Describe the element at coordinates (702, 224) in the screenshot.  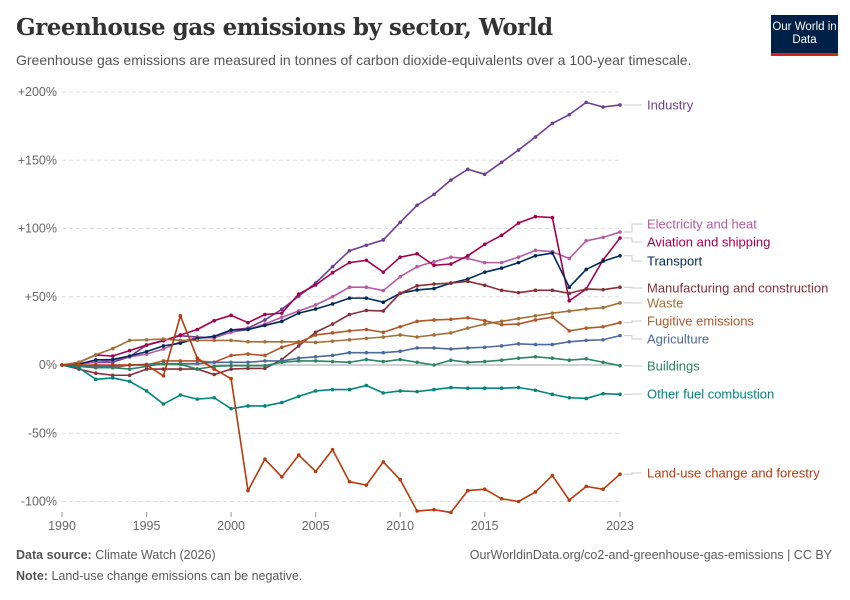
I see `series-label: Electricity and heat` at that location.